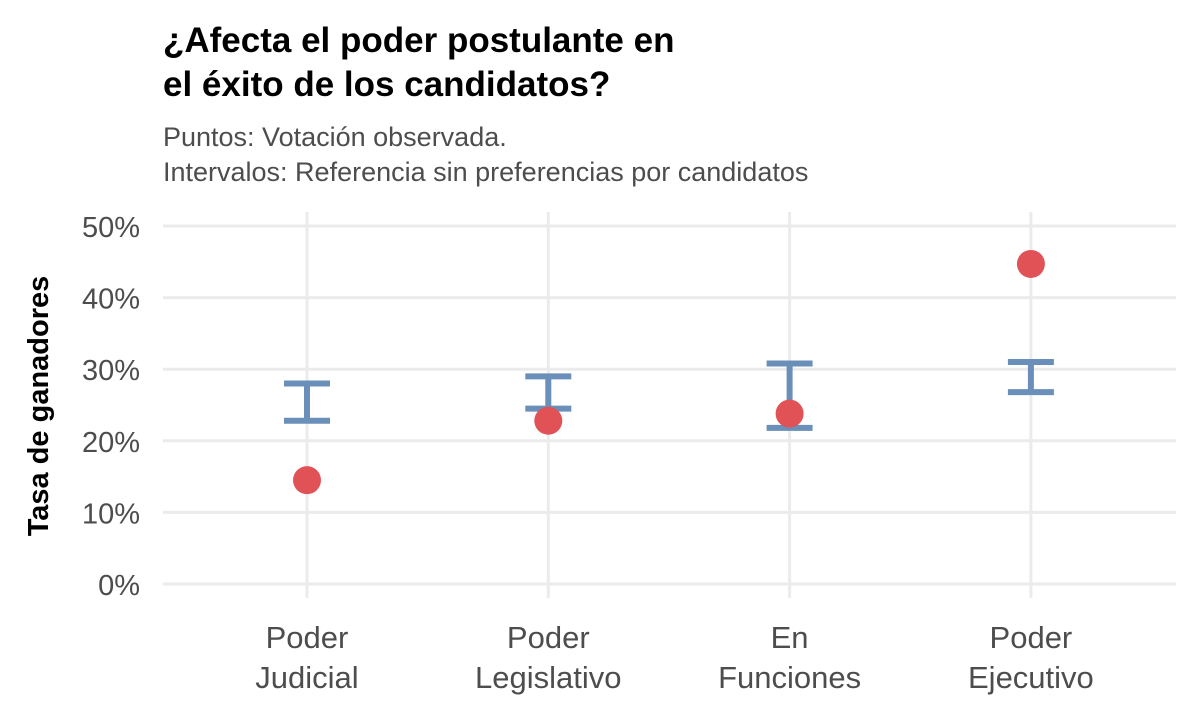 This screenshot has width=1200, height=720. What do you see at coordinates (386, 84) in the screenshot?
I see `chart-title-line-2: el éxito de los candidatos?` at bounding box center [386, 84].